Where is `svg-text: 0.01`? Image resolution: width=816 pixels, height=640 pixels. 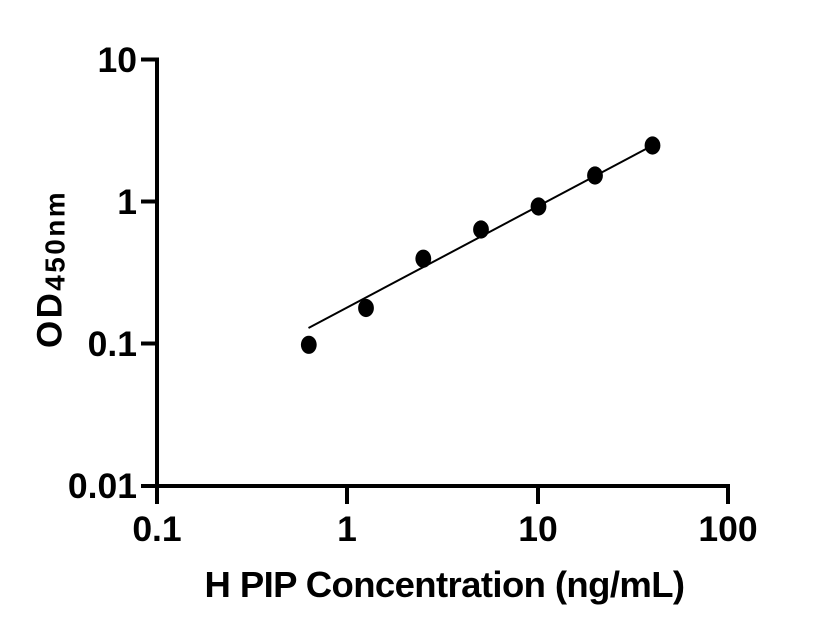 svg-text: 0.01 is located at coordinates (102, 486).